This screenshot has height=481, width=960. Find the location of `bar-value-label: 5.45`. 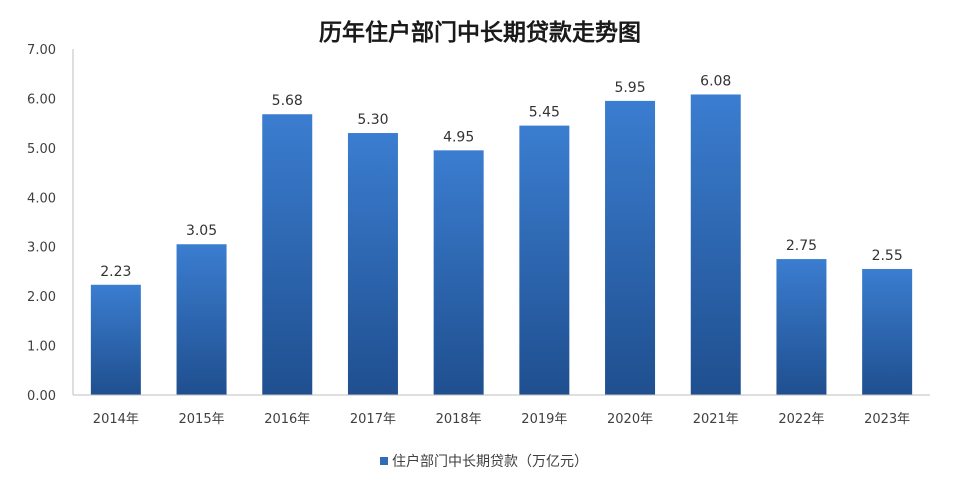

bar-value-label: 5.45 is located at coordinates (544, 113).